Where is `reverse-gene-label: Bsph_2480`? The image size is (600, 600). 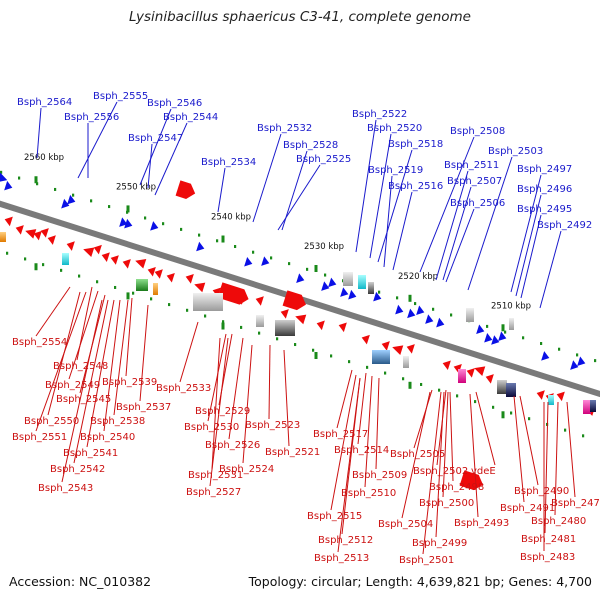 reverse-gene-label: Bsph_2480 is located at coordinates (558, 521).